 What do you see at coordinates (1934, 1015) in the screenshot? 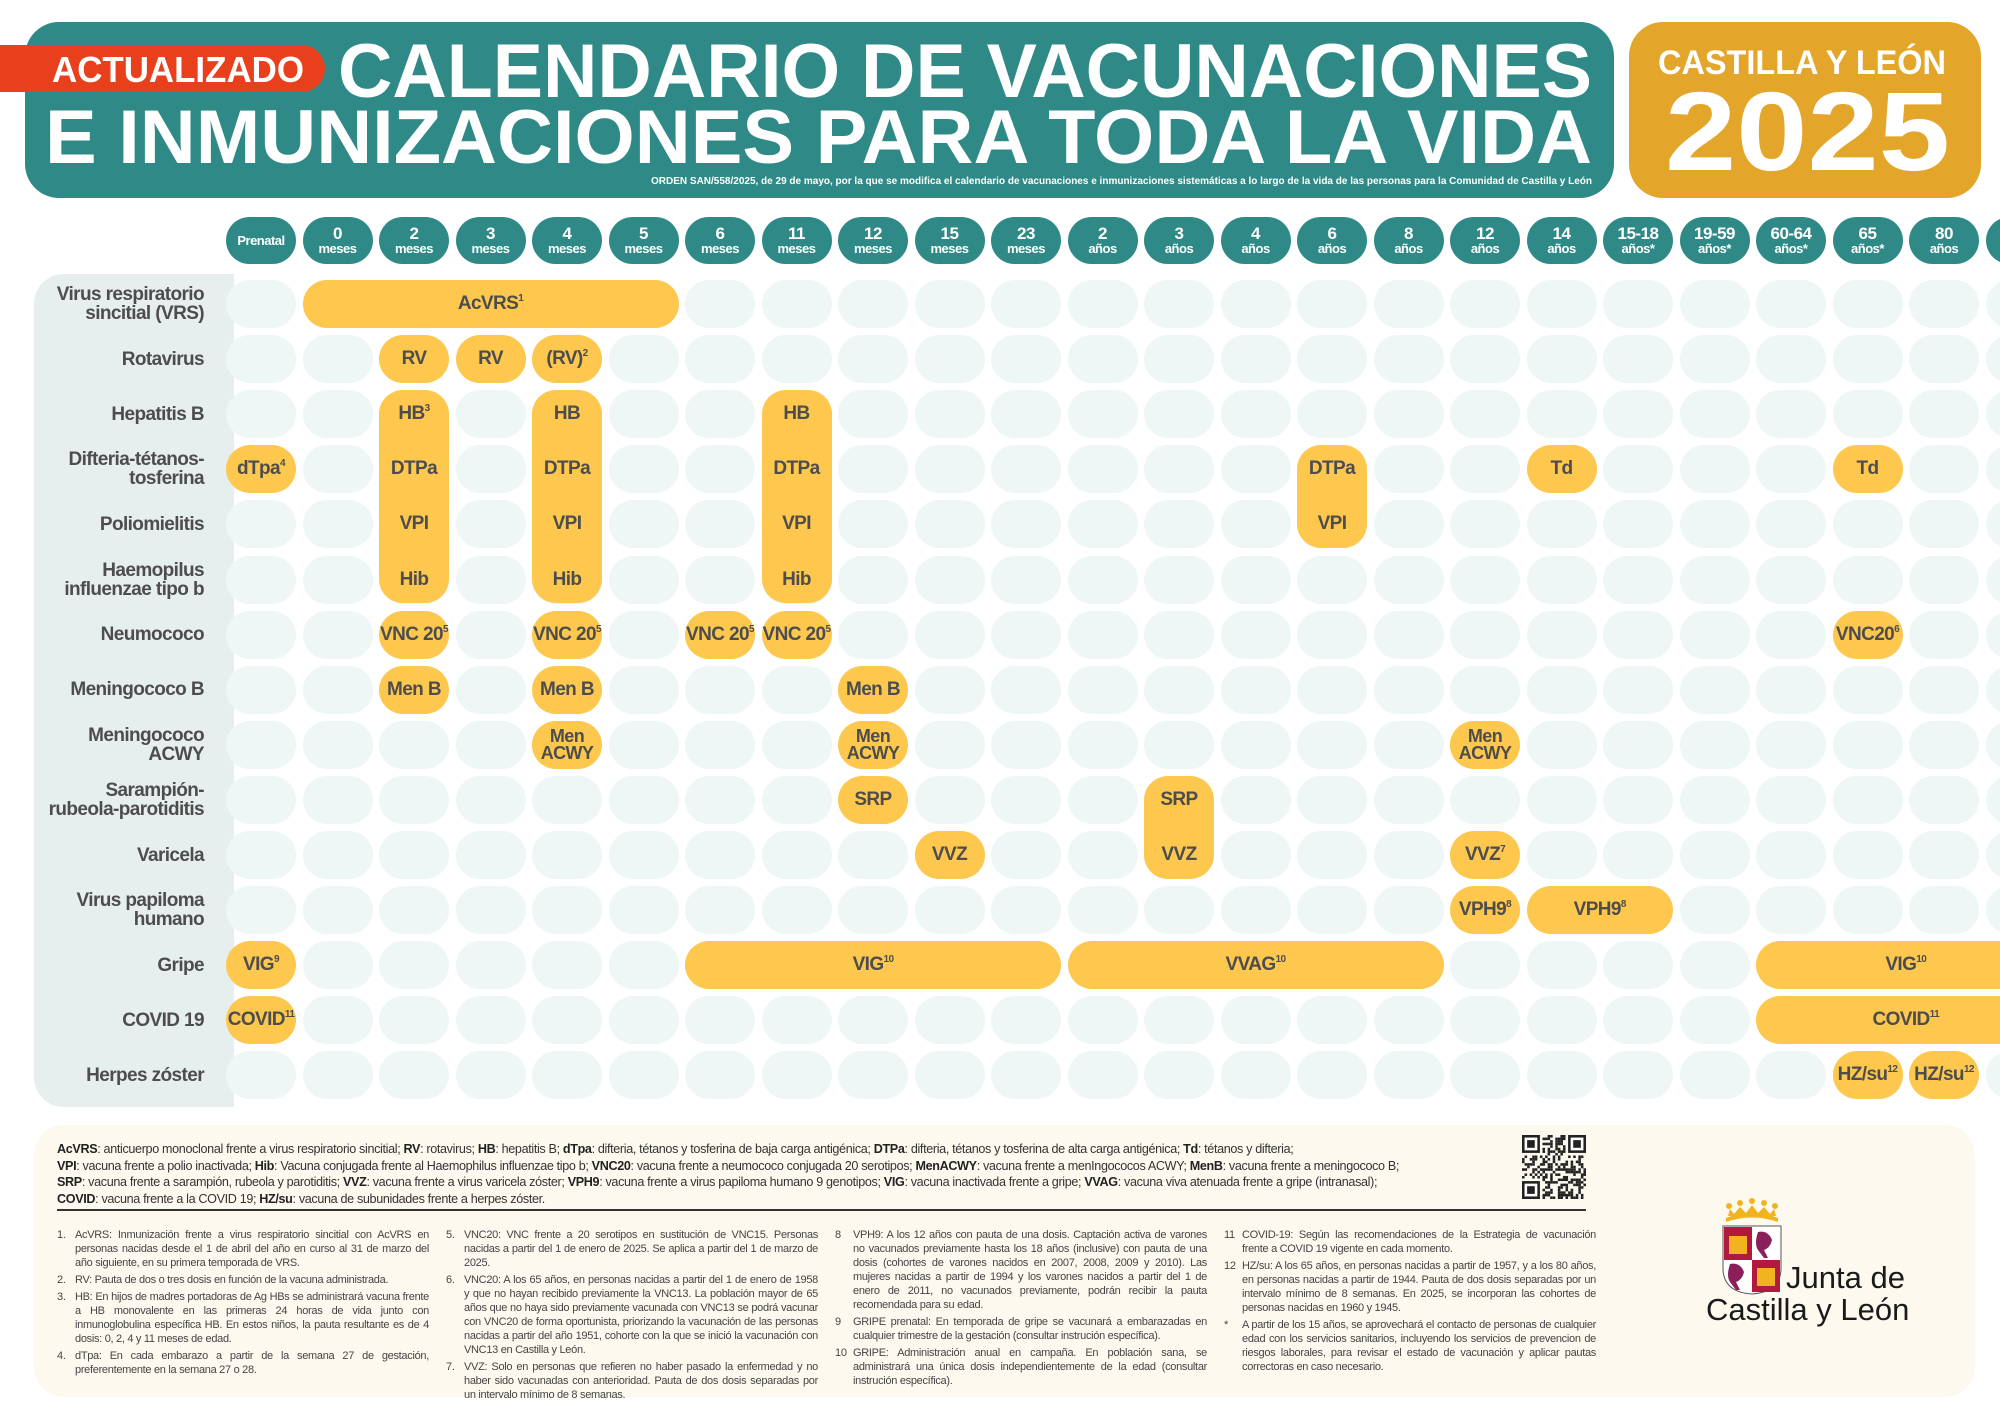
I see `footnote-ref: 11` at bounding box center [1934, 1015].